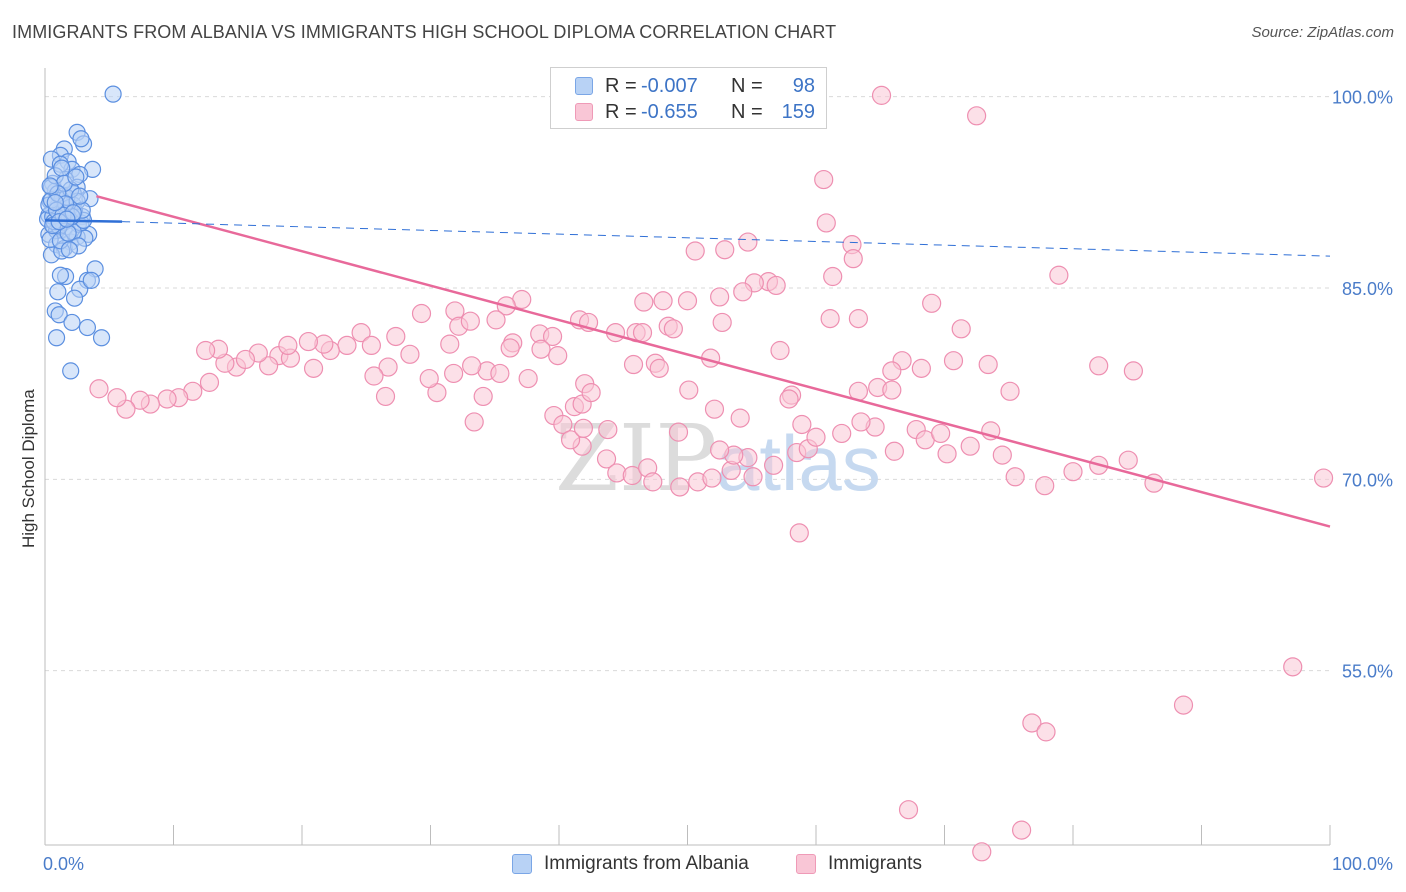 The image size is (1406, 892). What do you see at coordinates (806, 864) in the screenshot?
I see `bottom-legend-swatch-immigrants` at bounding box center [806, 864].